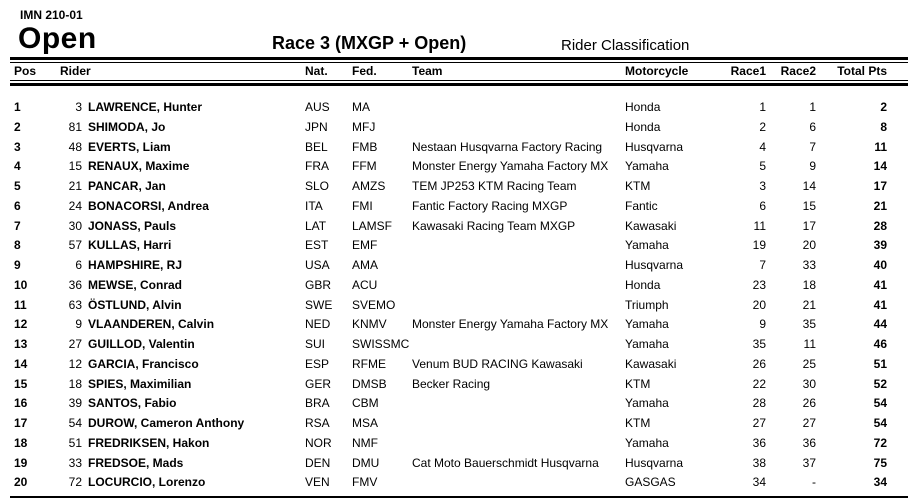 The width and height of the screenshot is (918, 502). Describe the element at coordinates (75, 442) in the screenshot. I see `rider-number-cell: 51` at that location.